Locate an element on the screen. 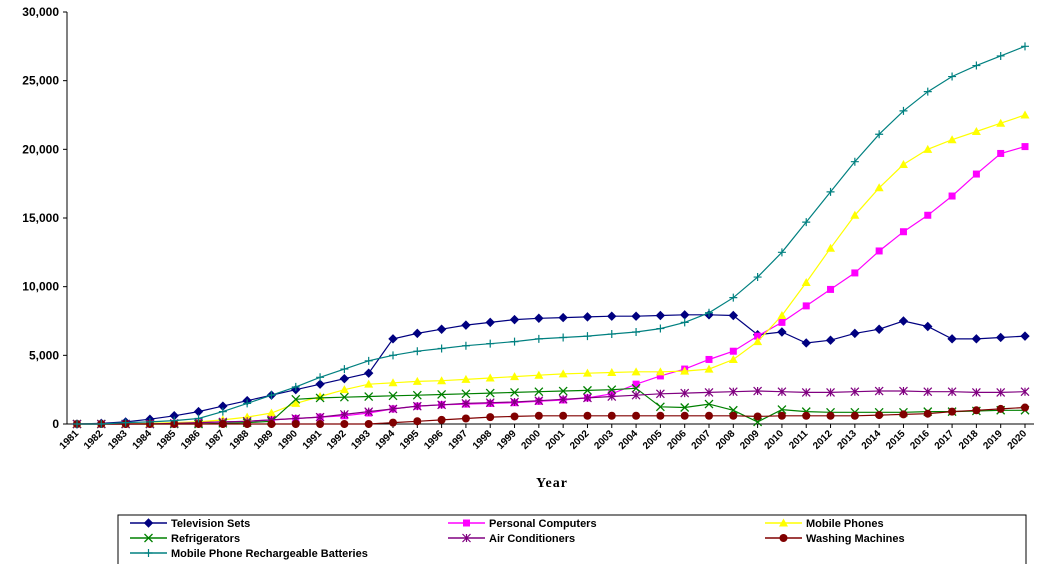 This screenshot has height=564, width=1046. x-tick-label: 1995 is located at coordinates (410, 440).